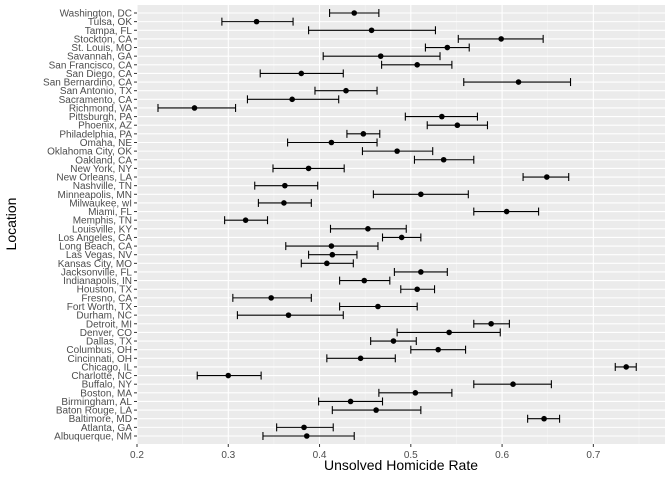 This screenshot has height=480, width=672. I want to click on x-tick-label: 0.3, so click(228, 455).